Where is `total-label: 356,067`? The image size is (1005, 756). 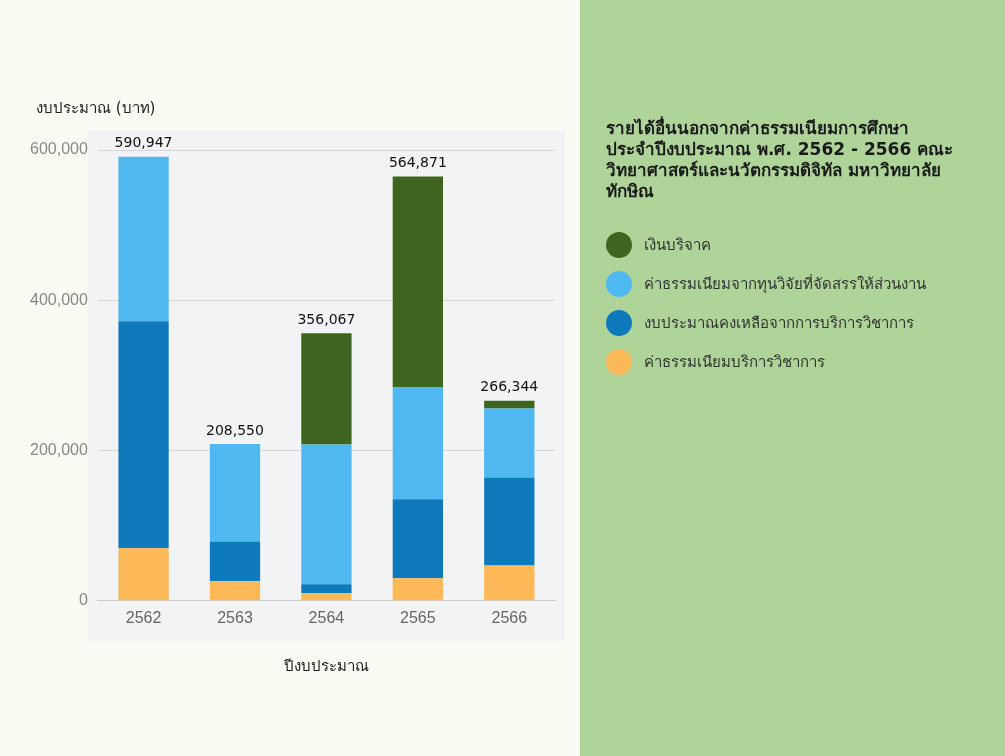
total-label: 356,067 is located at coordinates (326, 318).